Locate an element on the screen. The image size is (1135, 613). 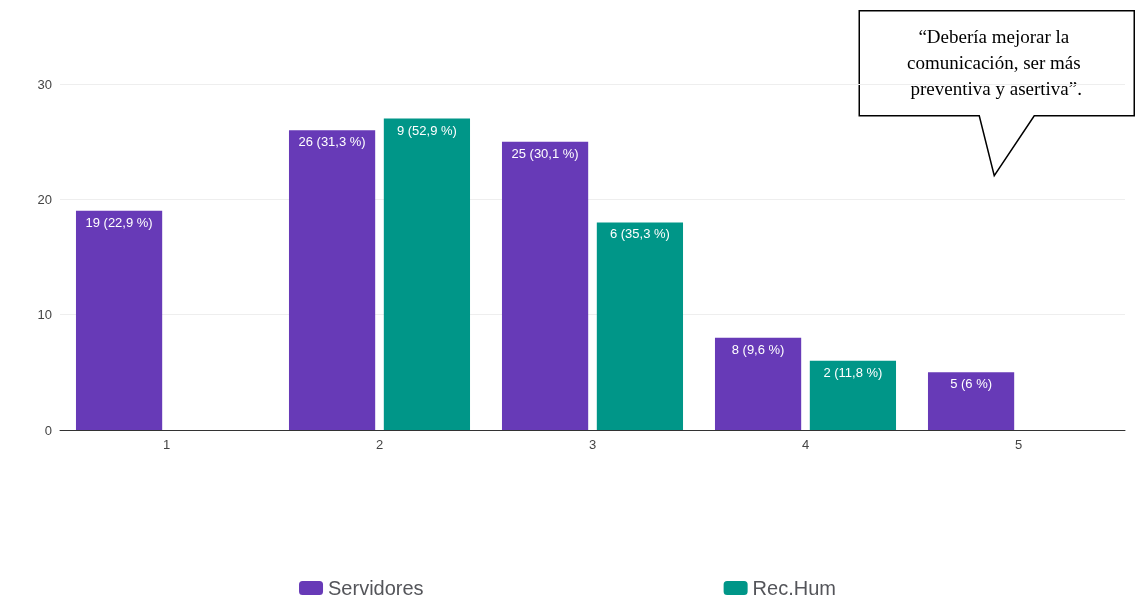
data-label: 8 (9,6 %) is located at coordinates (758, 349).